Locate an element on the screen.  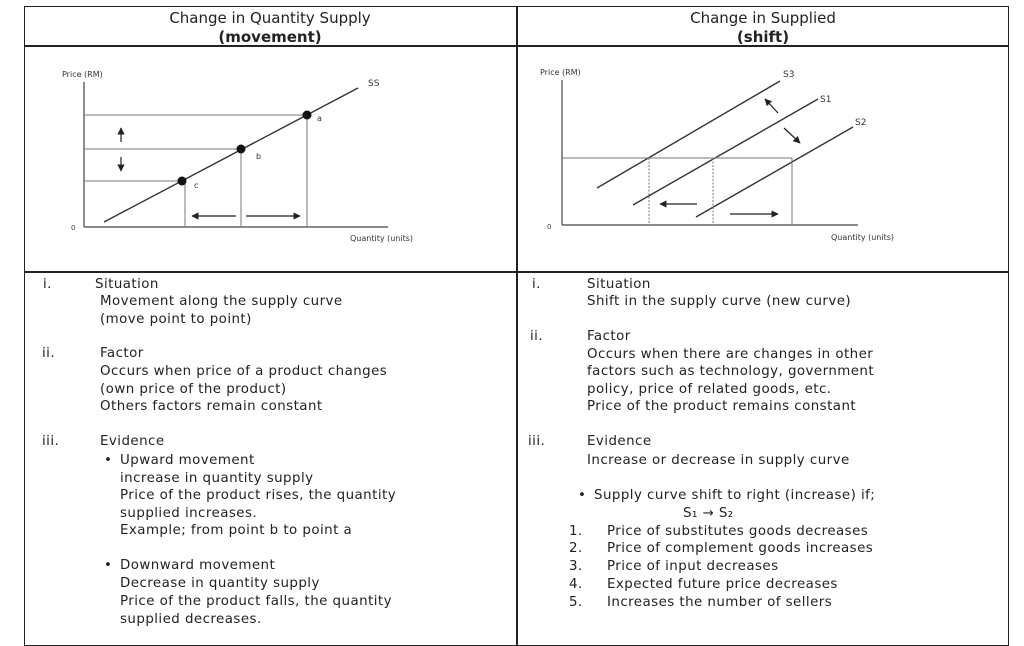
left-y-label: Price (RM) is located at coordinates (82, 74).